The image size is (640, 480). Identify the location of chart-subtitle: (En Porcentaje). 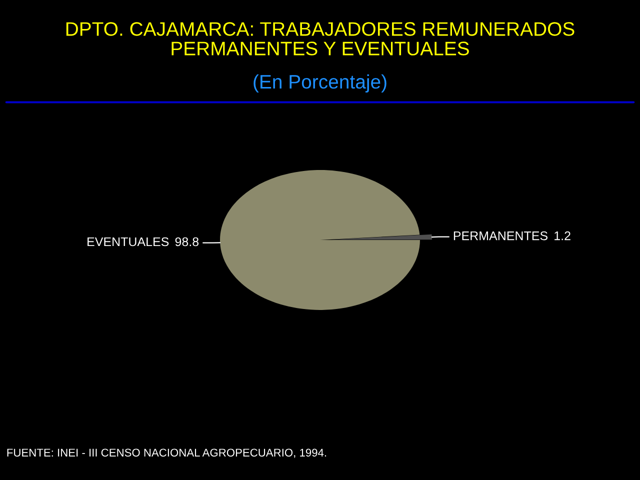
(320, 83).